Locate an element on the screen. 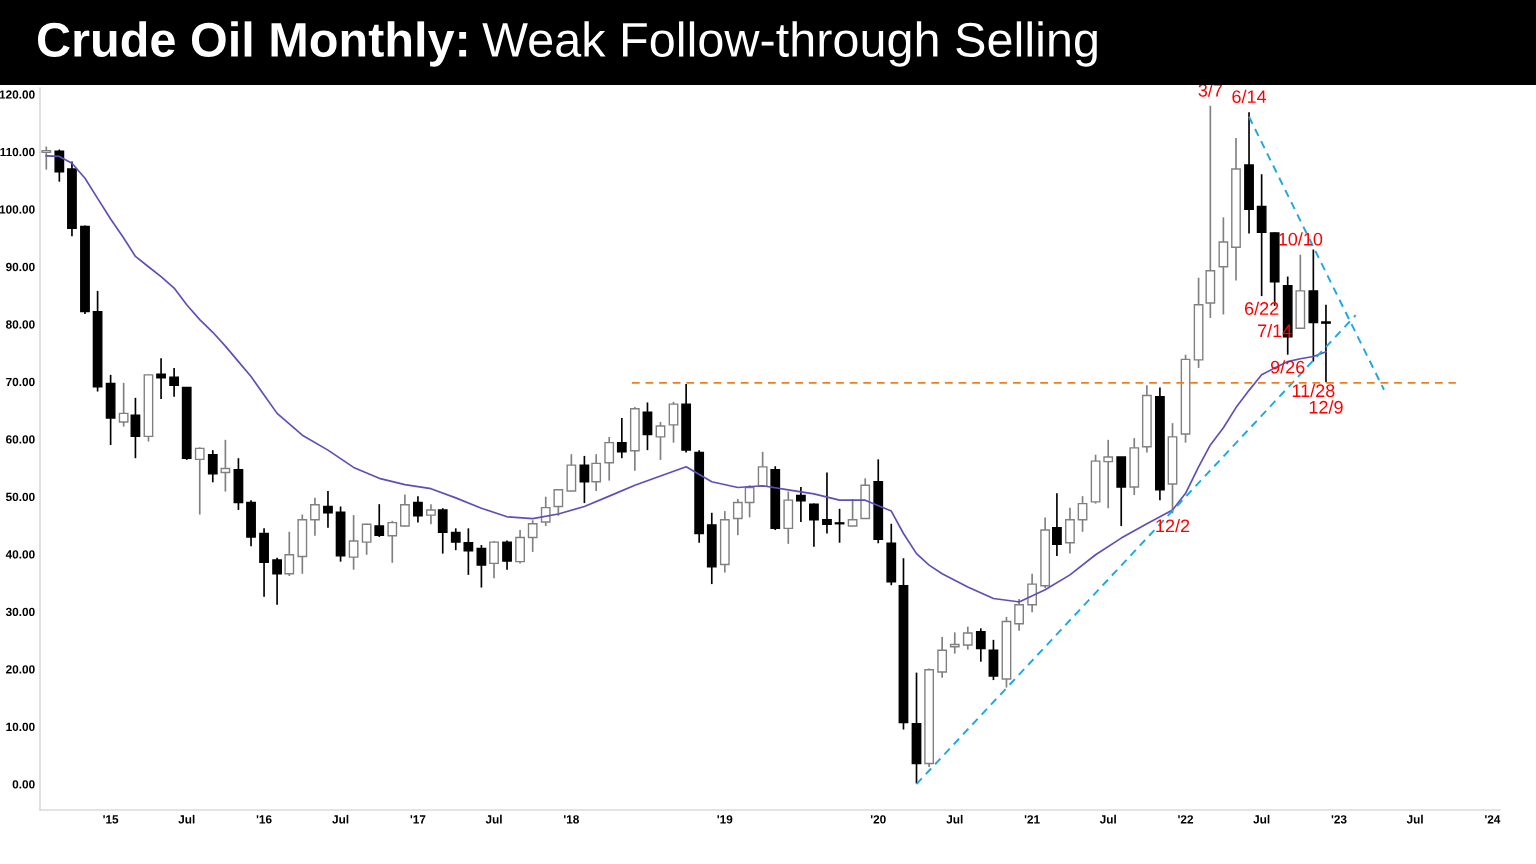 This screenshot has height=864, width=1536. y-tick-label: 20.00 is located at coordinates (20, 669).